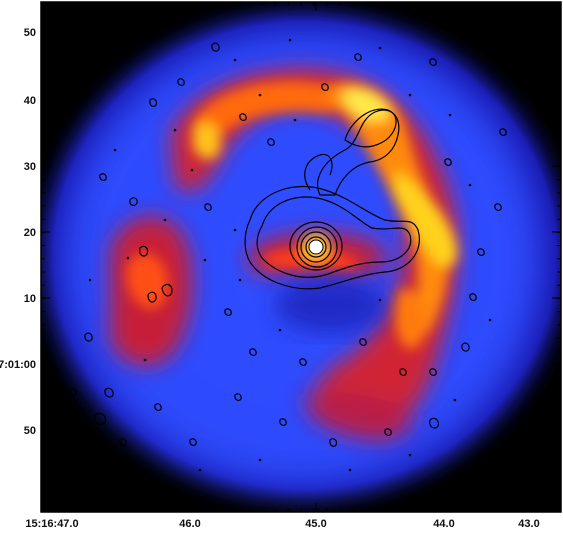  Describe the element at coordinates (315, 524) in the screenshot. I see `x-tick-label: 45.0` at that location.